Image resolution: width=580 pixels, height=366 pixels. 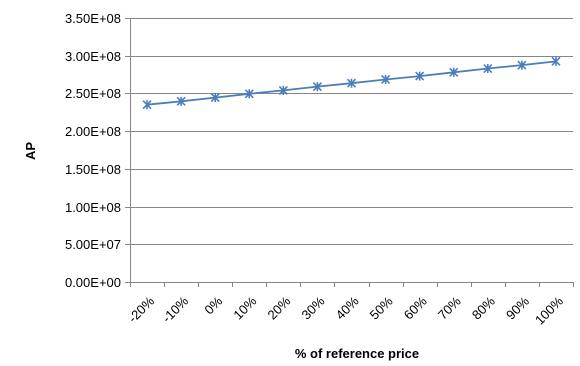 I want to click on x-tick-label: 0%, so click(x=213, y=305).